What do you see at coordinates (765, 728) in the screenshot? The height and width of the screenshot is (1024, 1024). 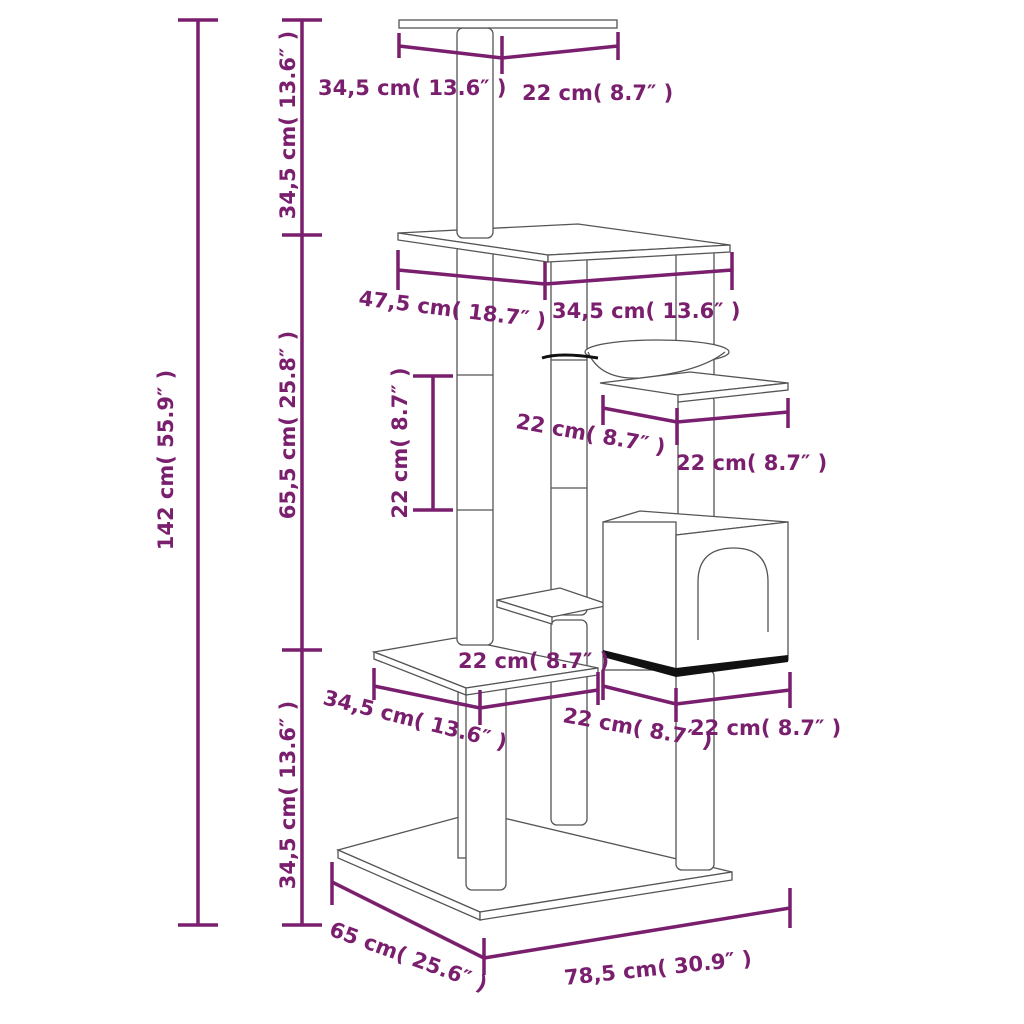 I see `label-condo-width: 22 cm( 8.7″ )` at bounding box center [765, 728].